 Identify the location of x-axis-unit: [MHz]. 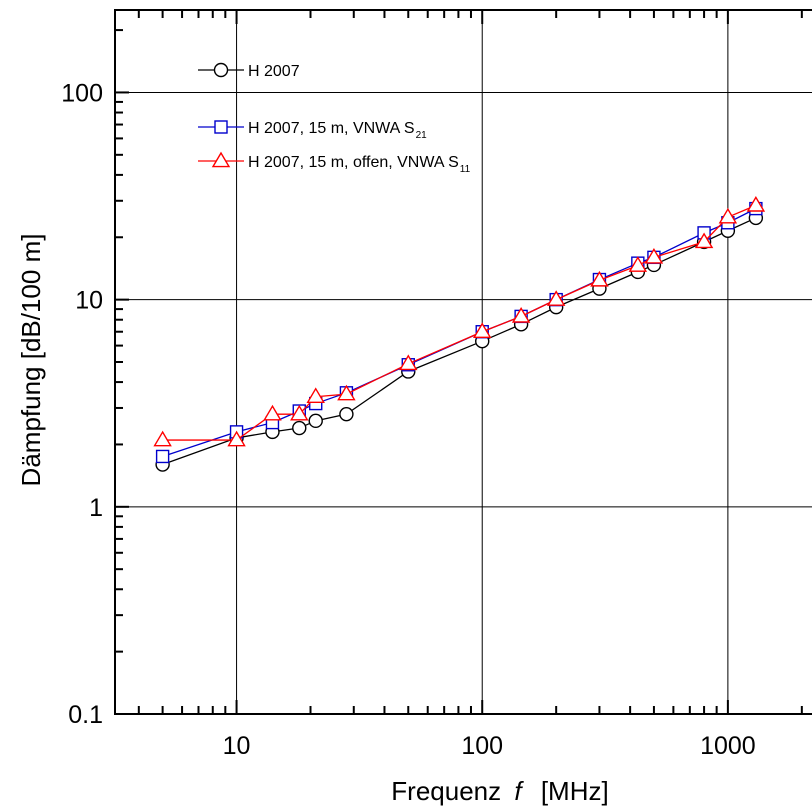
(575, 791).